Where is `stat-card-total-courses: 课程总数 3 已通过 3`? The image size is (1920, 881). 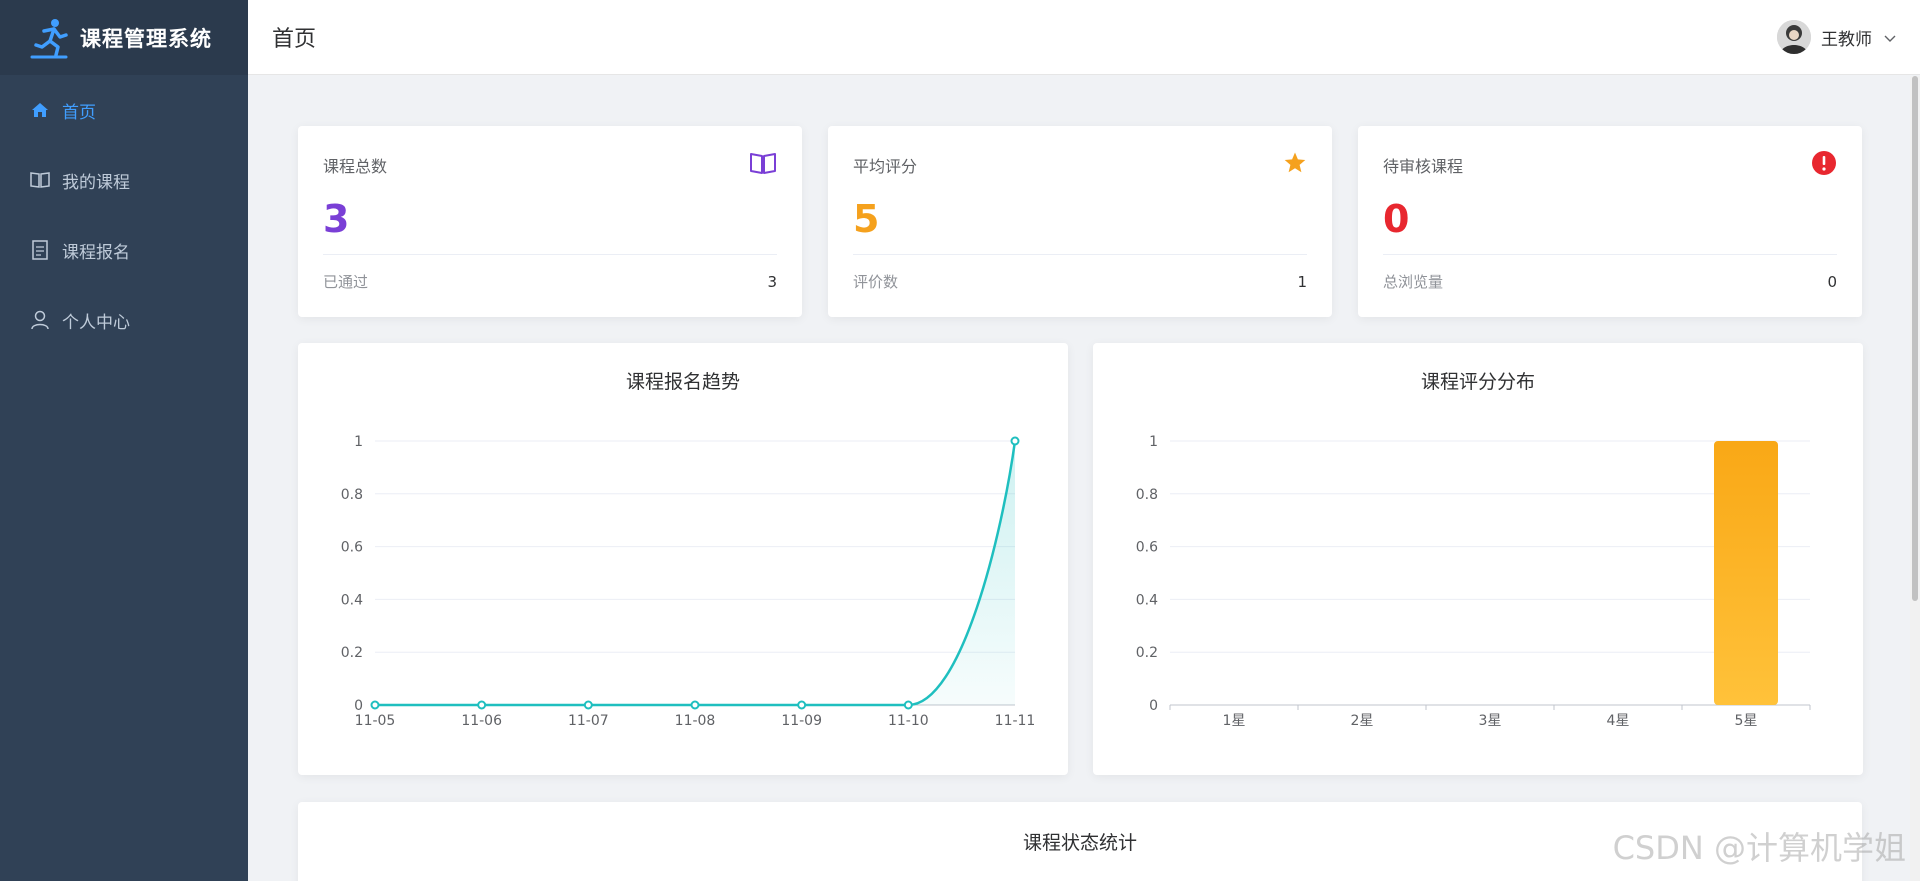
stat-card-total-courses: 课程总数 3 已通过 3 is located at coordinates (550, 221).